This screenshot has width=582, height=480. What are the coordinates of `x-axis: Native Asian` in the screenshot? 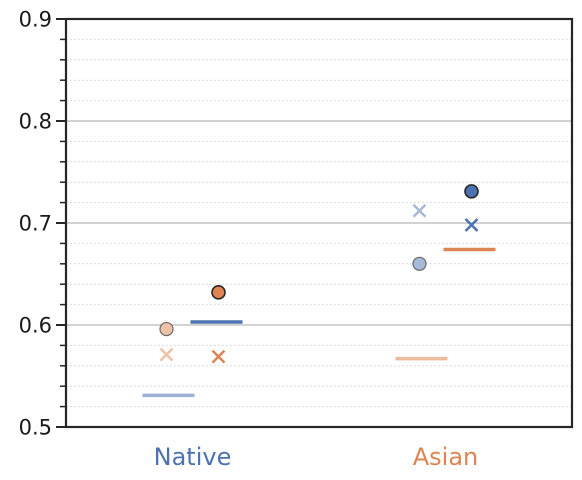 It's located at (316, 457).